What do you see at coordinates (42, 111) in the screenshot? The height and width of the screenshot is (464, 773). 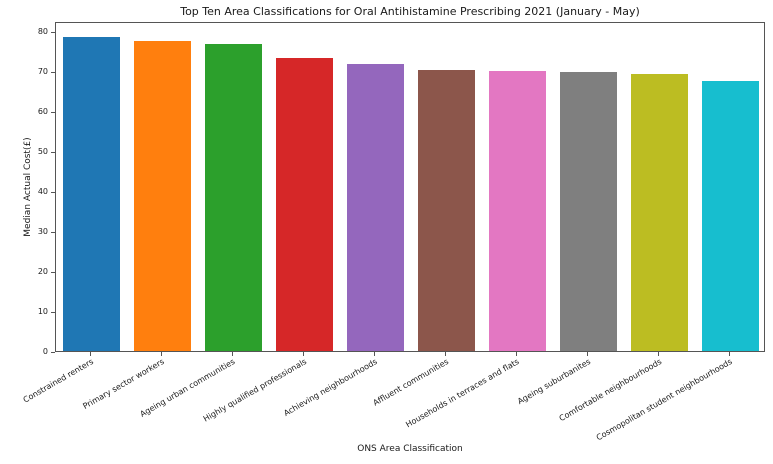 I see `y-tick-label: 60` at bounding box center [42, 111].